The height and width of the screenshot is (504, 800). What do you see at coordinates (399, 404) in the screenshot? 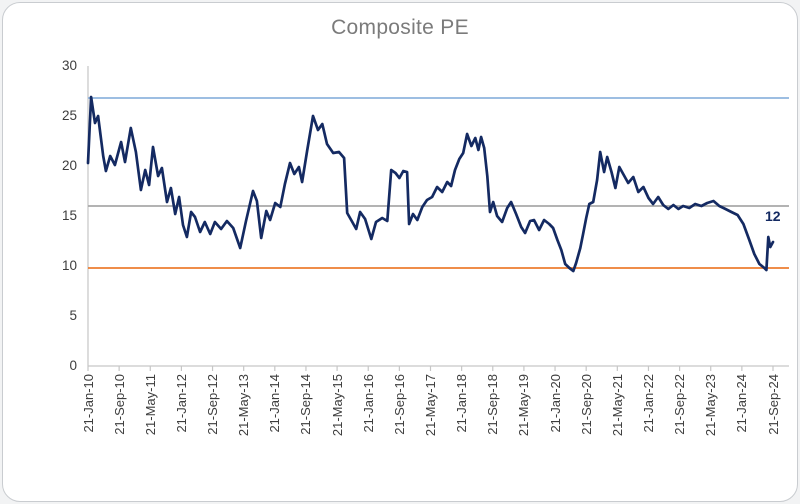
I see `x-axis-tick-label: 21-Sep-16` at bounding box center [399, 404].